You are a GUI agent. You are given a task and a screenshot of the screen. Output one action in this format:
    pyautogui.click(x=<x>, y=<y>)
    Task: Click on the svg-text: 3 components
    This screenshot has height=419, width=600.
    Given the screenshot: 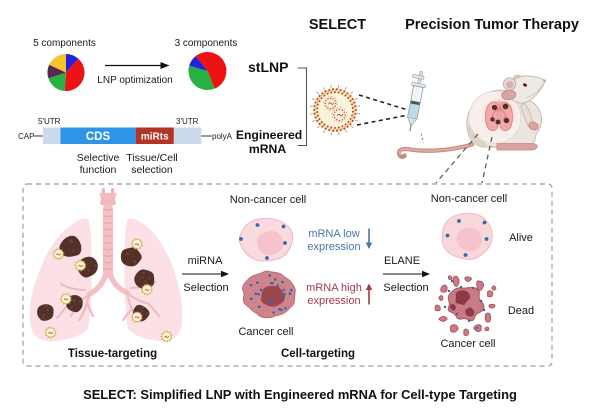 What is the action you would take?
    pyautogui.click(x=206, y=43)
    